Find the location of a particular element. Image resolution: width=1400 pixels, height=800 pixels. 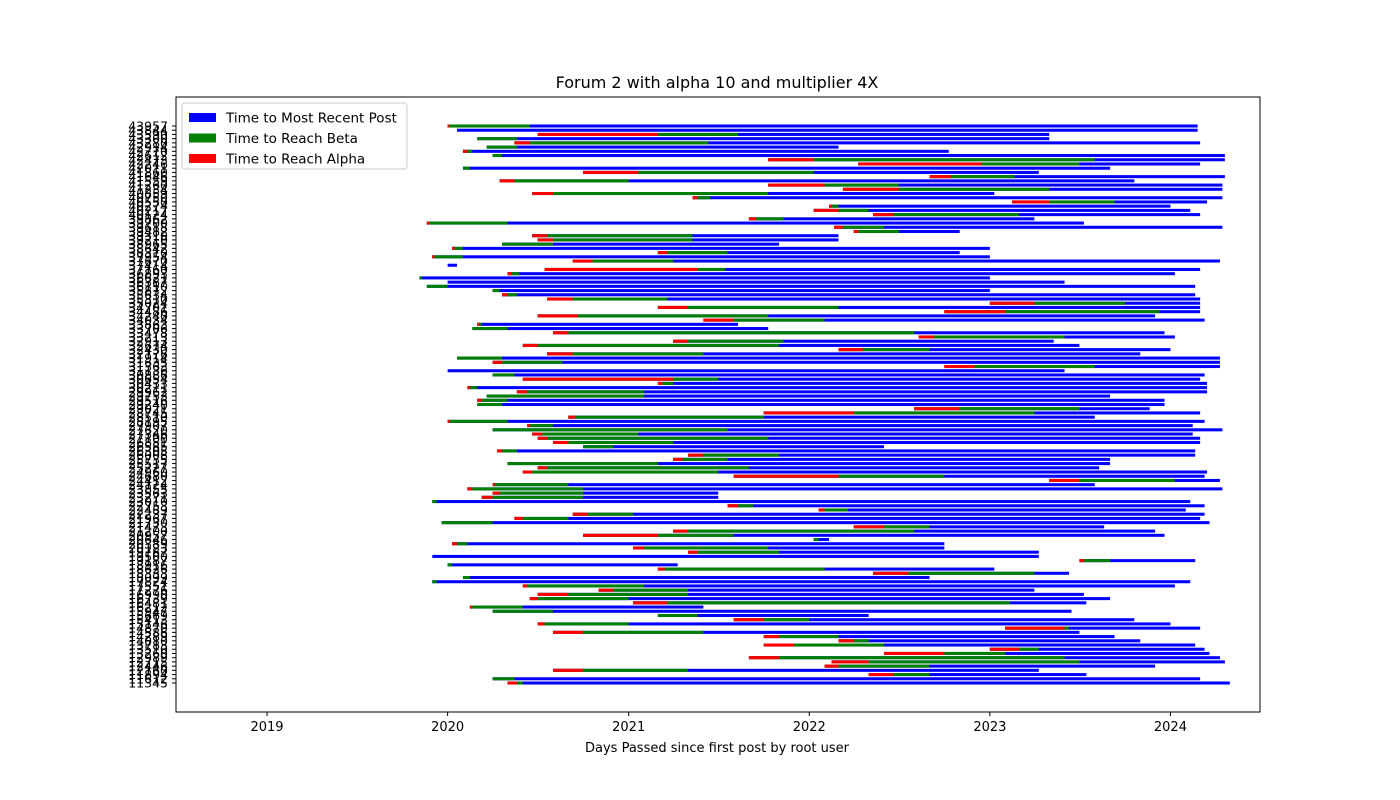

y-tick-label: 11345 is located at coordinates (148, 683).